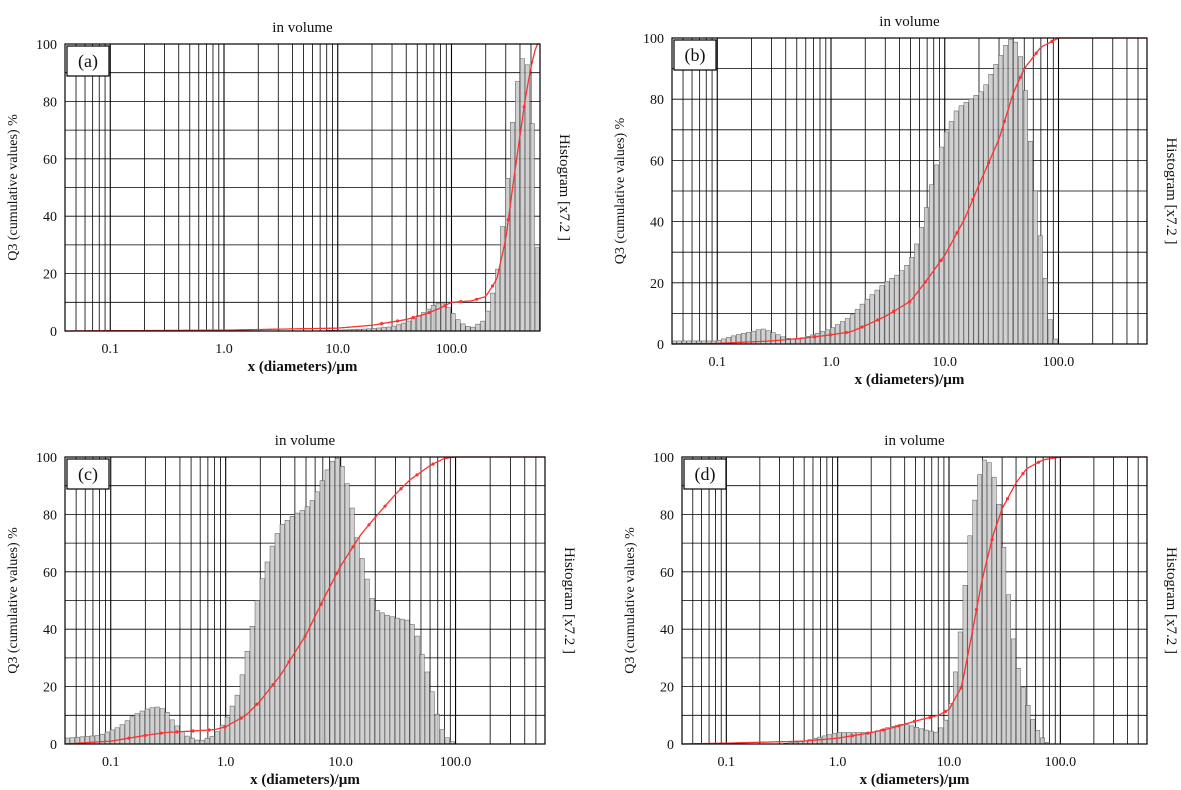 Image resolution: width=1181 pixels, height=790 pixels. Describe the element at coordinates (667, 515) in the screenshot. I see `y-tick-label: 80` at that location.